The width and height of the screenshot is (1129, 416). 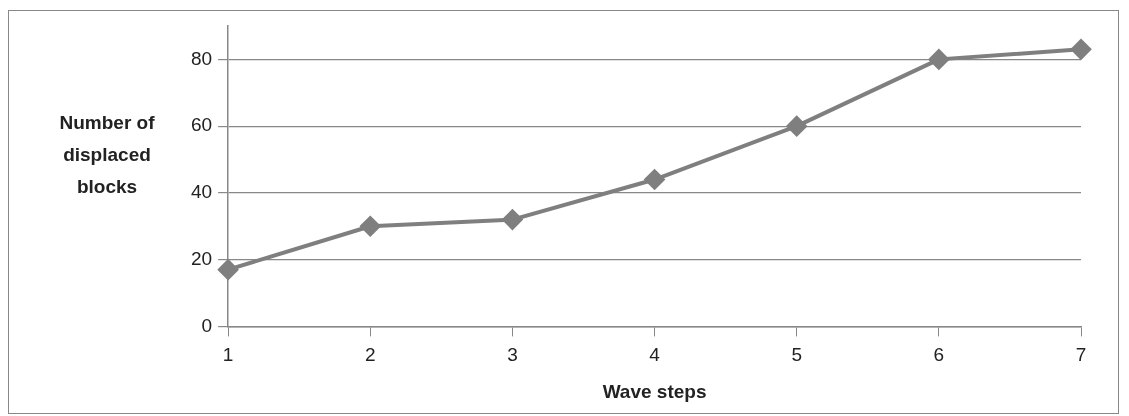 What do you see at coordinates (107, 155) in the screenshot?
I see `y-axis-title: Number of displaced blocks` at bounding box center [107, 155].